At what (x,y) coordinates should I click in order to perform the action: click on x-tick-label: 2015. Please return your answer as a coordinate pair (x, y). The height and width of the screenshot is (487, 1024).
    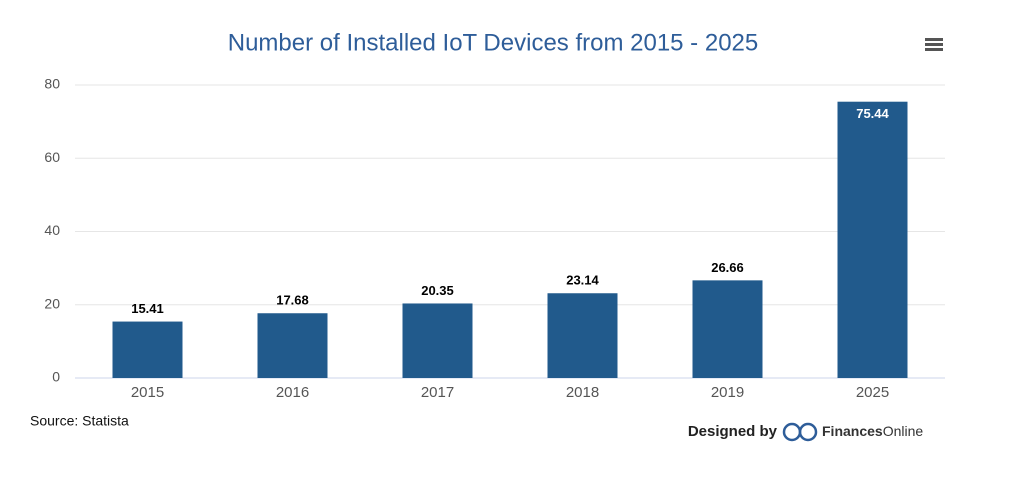
    Looking at the image, I should click on (147, 392).